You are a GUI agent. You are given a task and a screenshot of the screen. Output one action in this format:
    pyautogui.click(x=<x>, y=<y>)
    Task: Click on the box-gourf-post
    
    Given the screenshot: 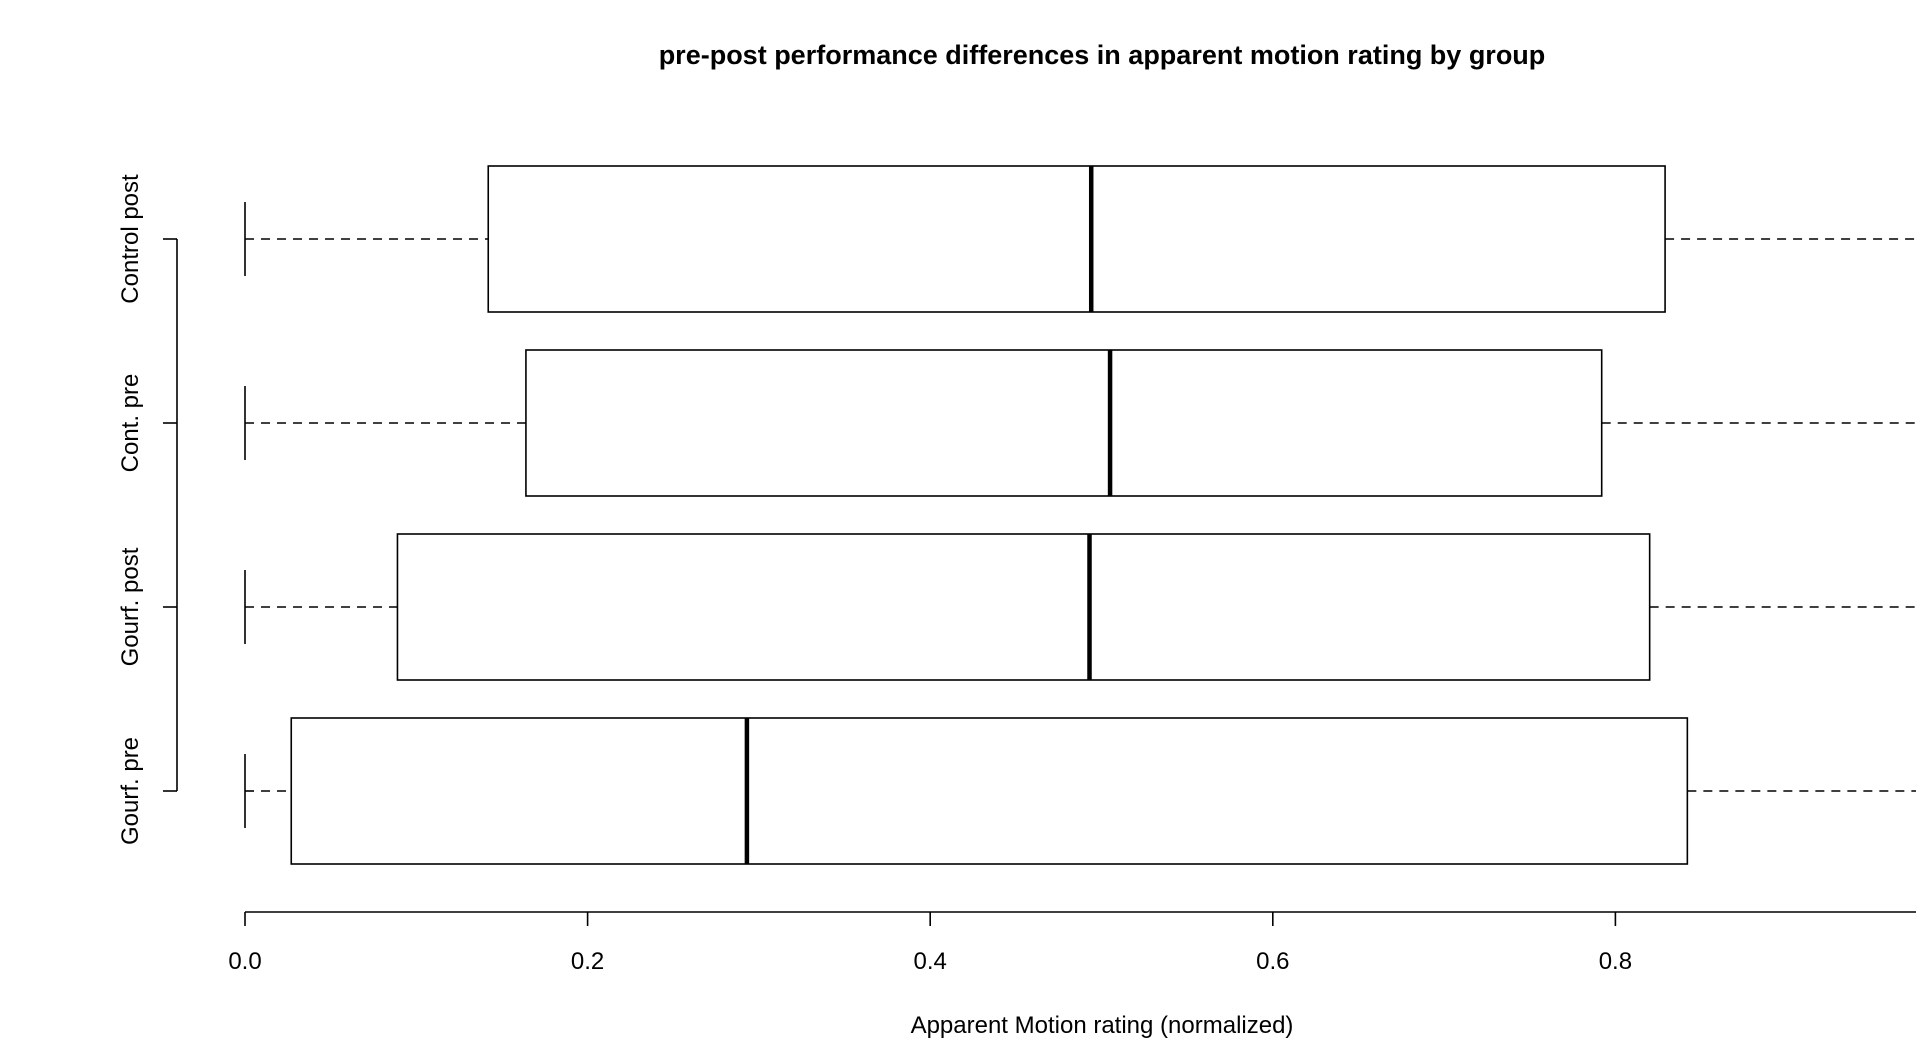 What is the action you would take?
    pyautogui.click(x=1080, y=607)
    